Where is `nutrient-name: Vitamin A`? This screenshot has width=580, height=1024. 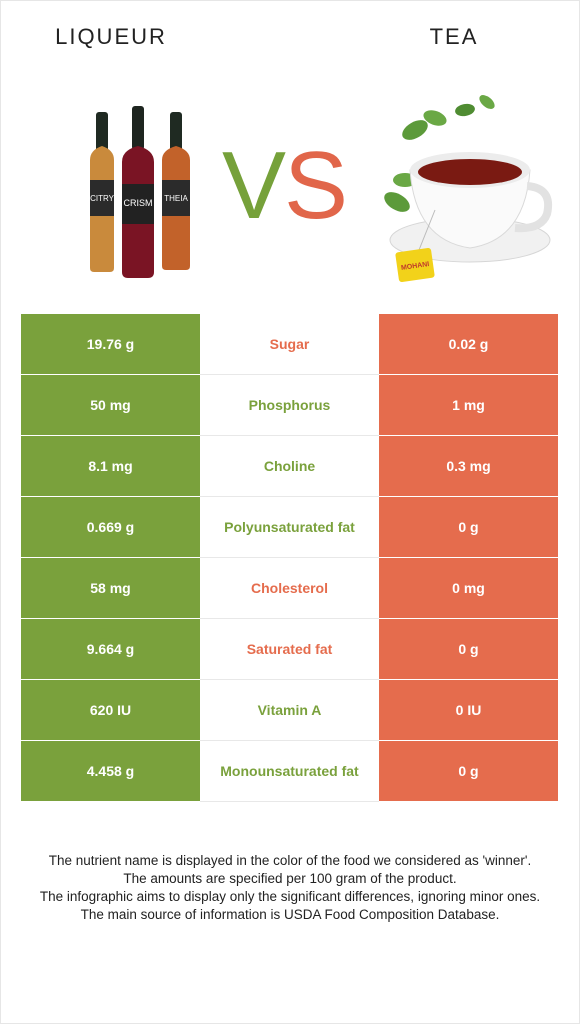 nutrient-name: Vitamin A is located at coordinates (289, 710).